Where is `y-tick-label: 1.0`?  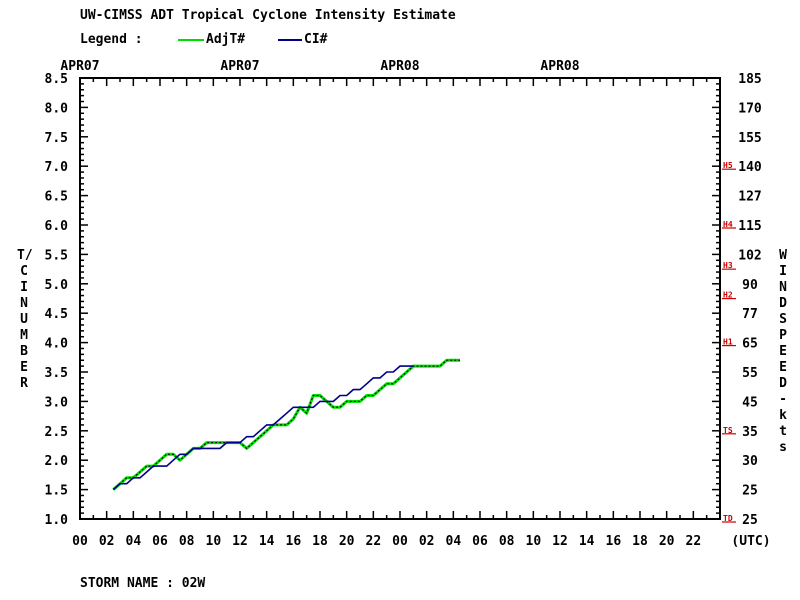 y-tick-label: 1.0 is located at coordinates (57, 520).